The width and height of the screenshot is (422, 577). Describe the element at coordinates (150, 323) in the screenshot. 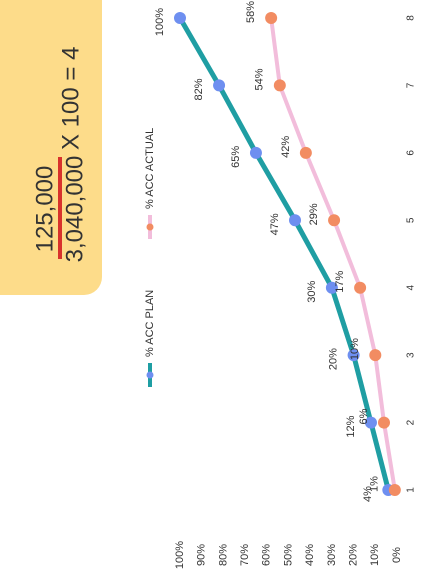

I see `legend-label: % ACC PLAN` at that location.